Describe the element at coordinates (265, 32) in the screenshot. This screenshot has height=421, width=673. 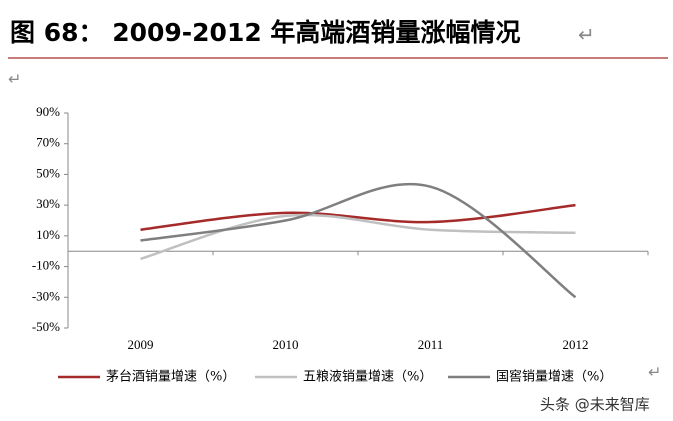
I see `chart-title: 图 68： 2009-2012 年高端酒销量涨幅情况` at that location.